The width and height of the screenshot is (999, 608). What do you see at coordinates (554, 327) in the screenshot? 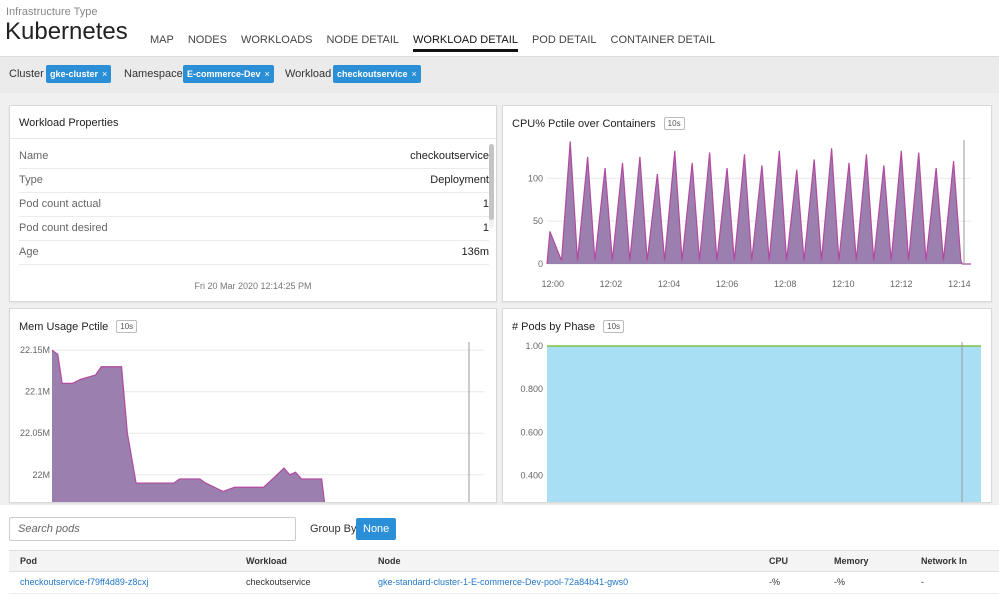
I see `pods-chart-title-text: # Pods by Phase` at bounding box center [554, 327].